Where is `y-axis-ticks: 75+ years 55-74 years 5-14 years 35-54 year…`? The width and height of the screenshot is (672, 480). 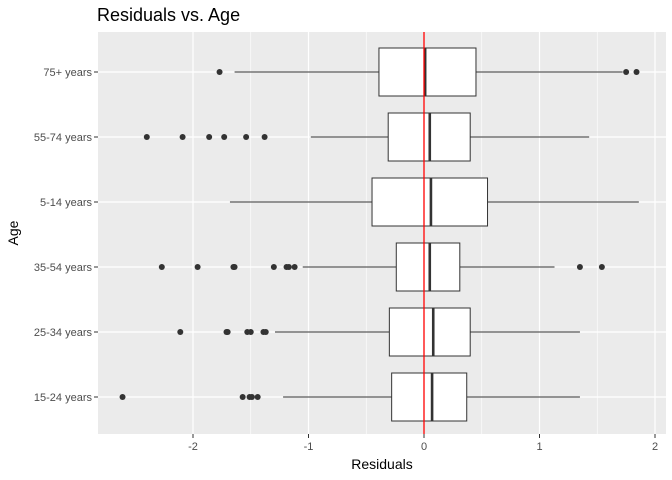
y-axis-ticks: 75+ years 55-74 years 5-14 years 35-54 year… is located at coordinates (66, 235).